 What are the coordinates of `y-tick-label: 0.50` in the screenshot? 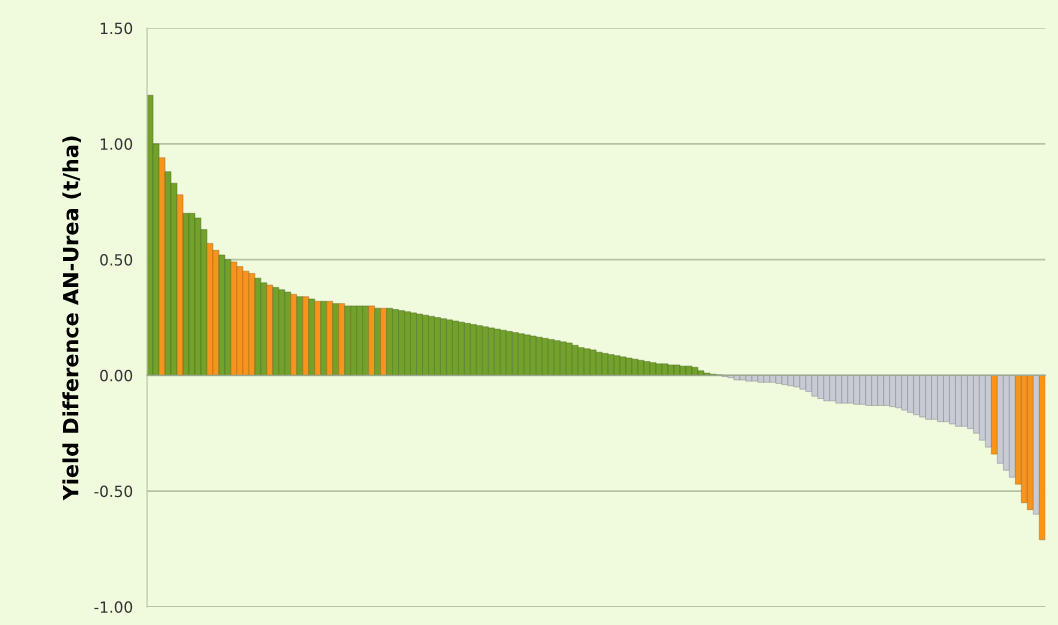 It's located at (116, 260).